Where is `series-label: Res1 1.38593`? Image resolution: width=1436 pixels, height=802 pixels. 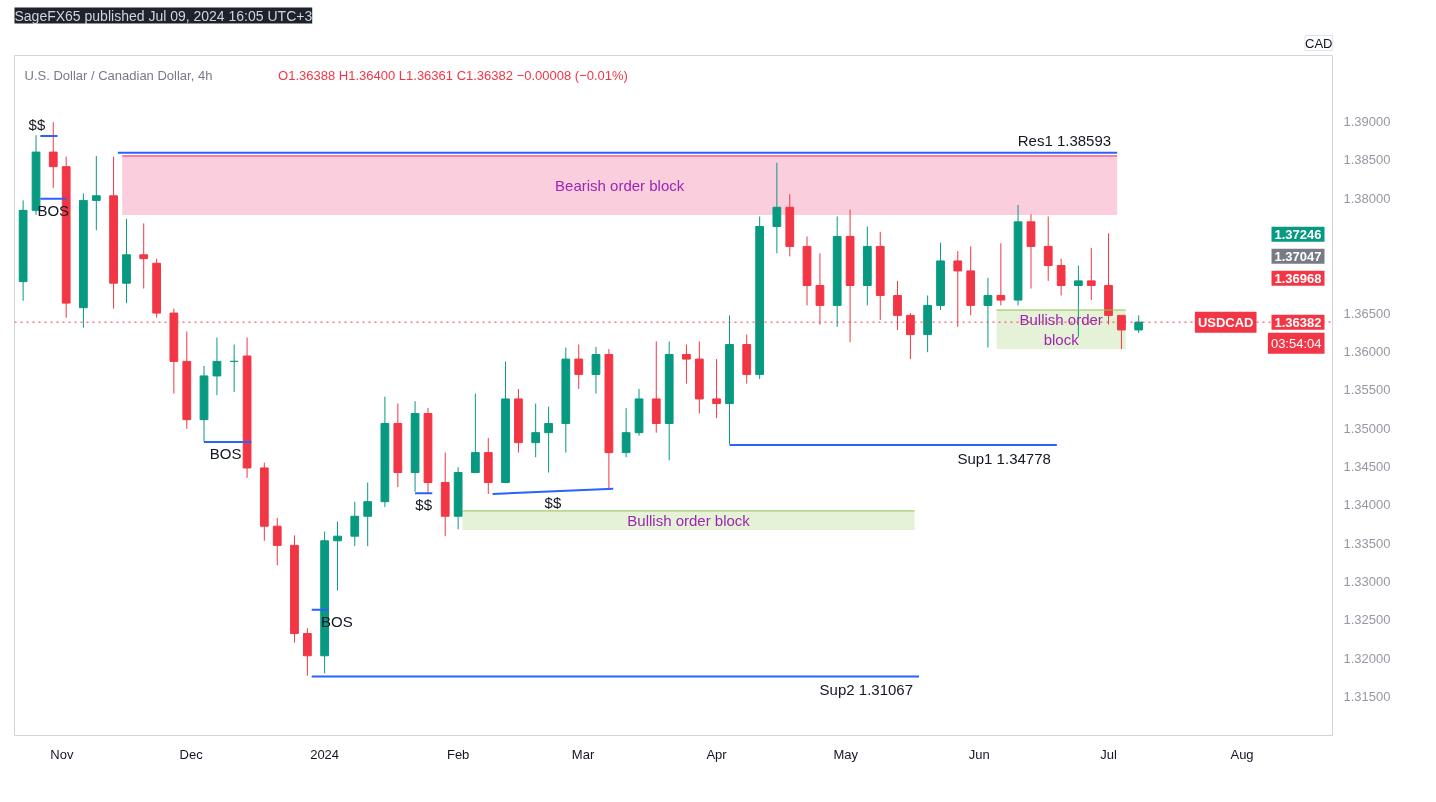
series-label: Res1 1.38593 is located at coordinates (1064, 140).